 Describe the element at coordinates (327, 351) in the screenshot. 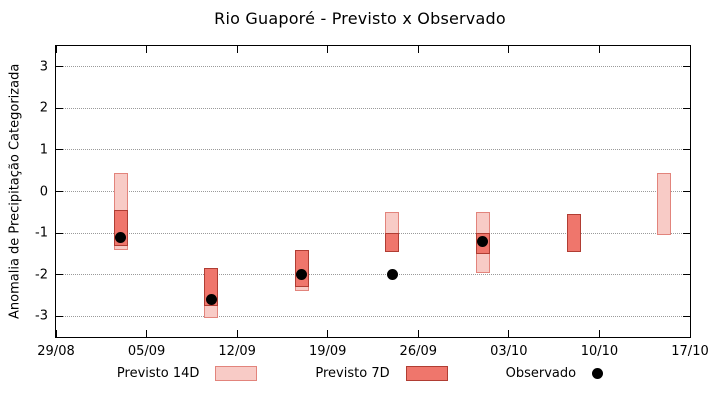

I see `x-tick-label: 19/09` at that location.